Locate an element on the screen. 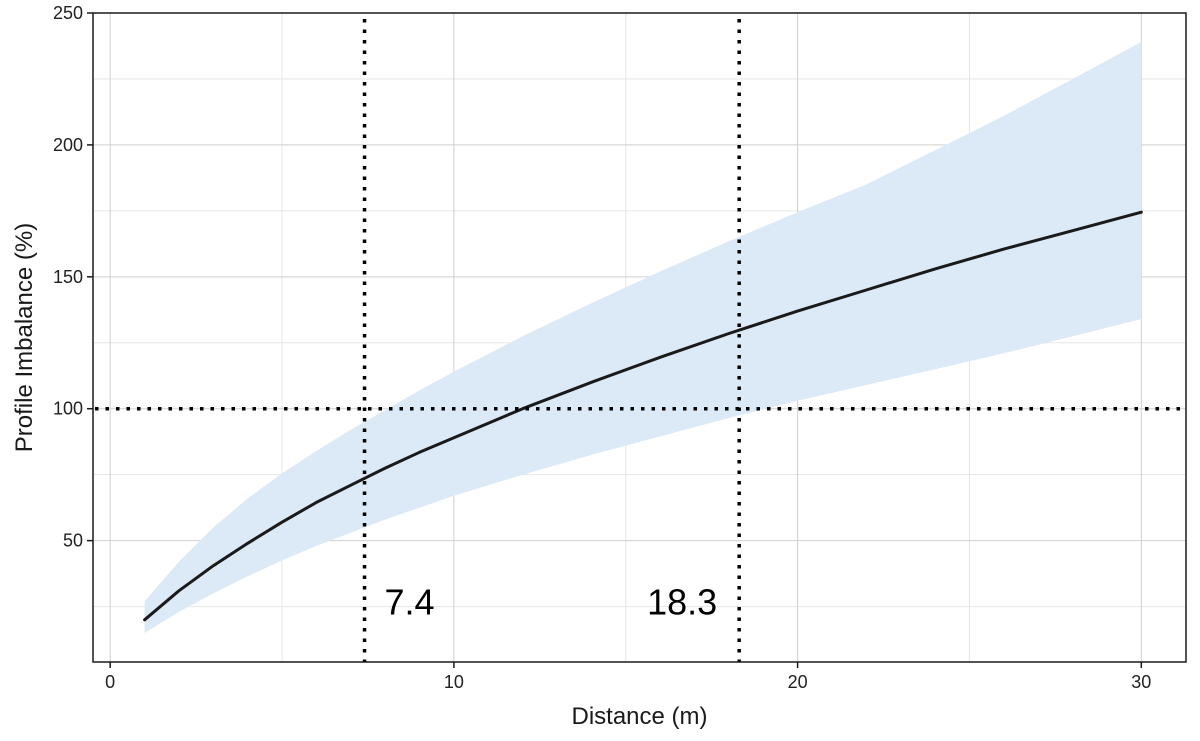 The height and width of the screenshot is (741, 1200). x-tick-label: 30 is located at coordinates (1141, 682).